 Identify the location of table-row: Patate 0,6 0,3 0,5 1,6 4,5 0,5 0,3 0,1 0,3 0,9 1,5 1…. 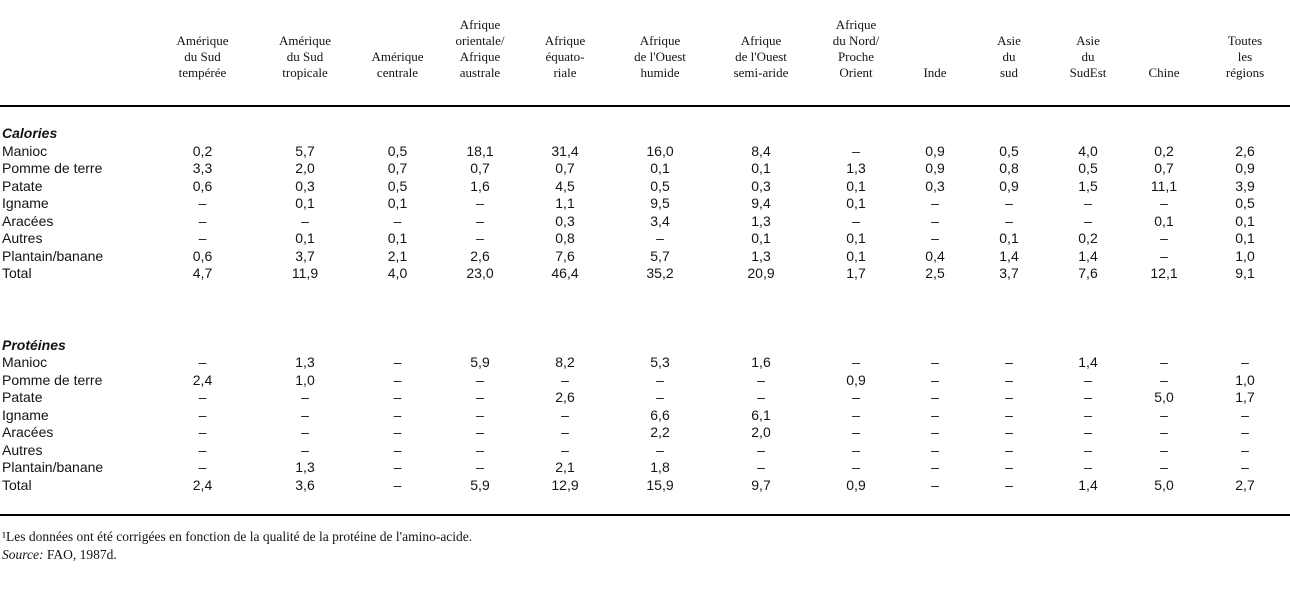
(645, 187).